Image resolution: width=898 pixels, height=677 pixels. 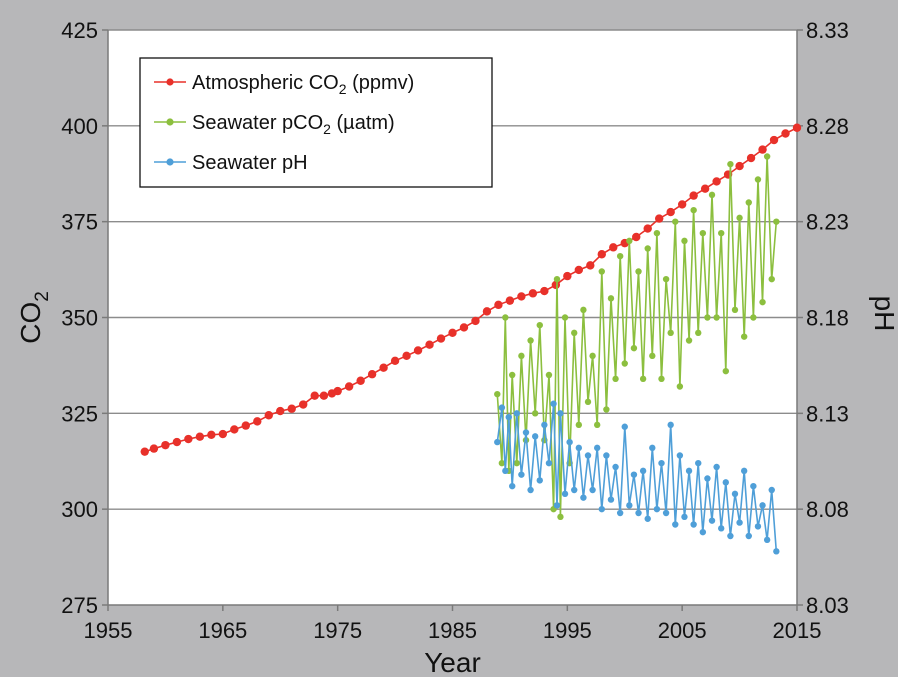 I want to click on legend-swatch-marker, so click(x=170, y=82).